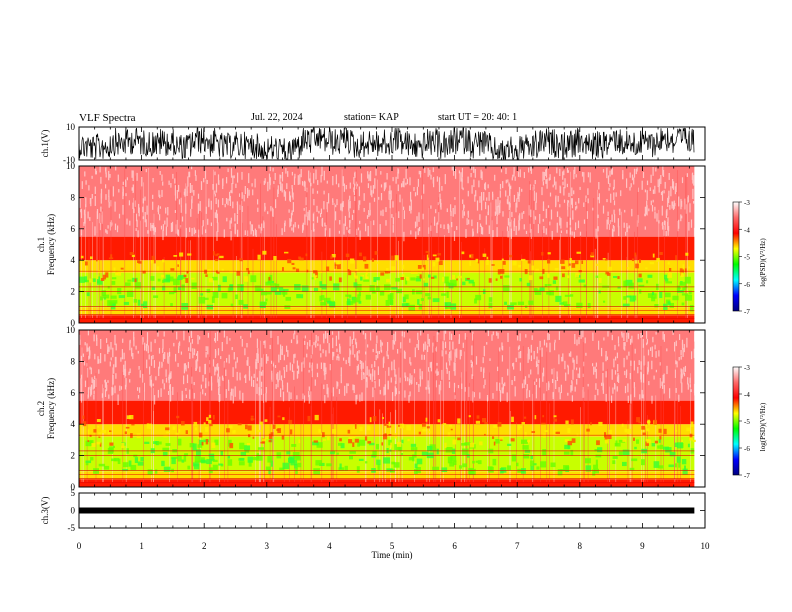 This screenshot has height=612, width=792. I want to click on y-tick-label: -10, so click(69, 160).